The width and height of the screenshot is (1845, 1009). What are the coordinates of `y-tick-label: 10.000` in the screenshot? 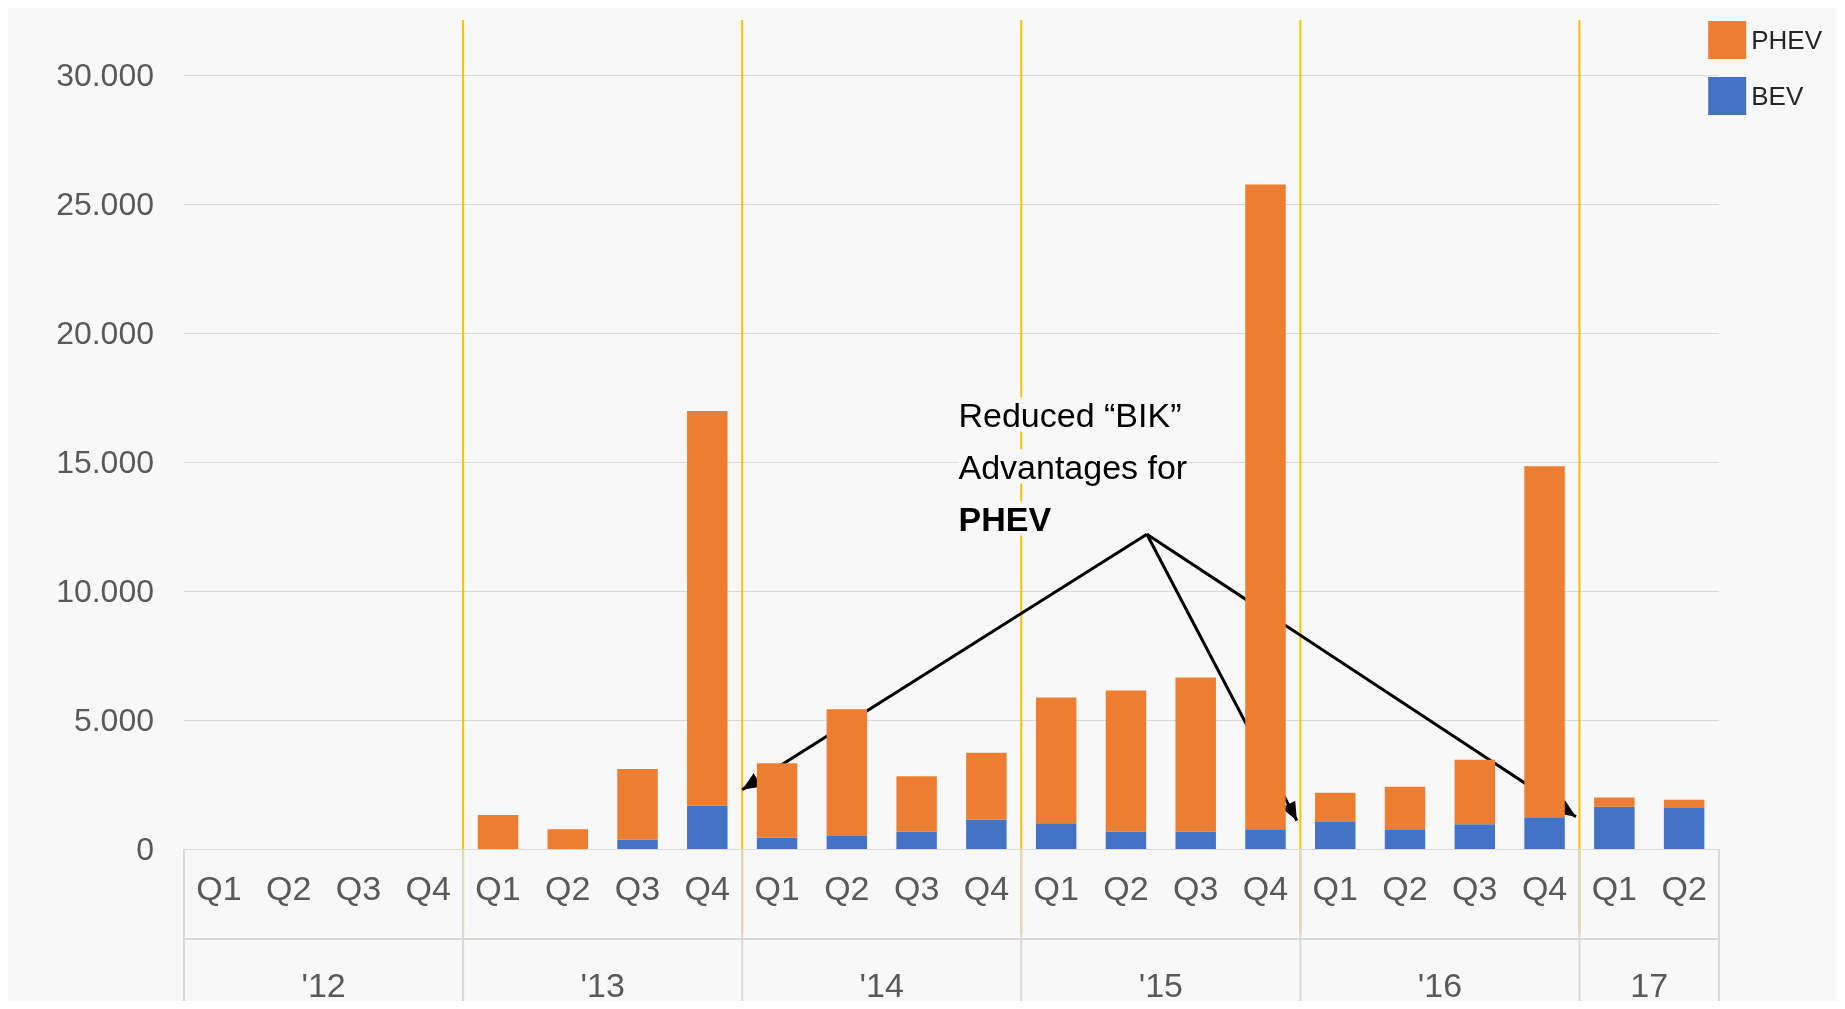 It's located at (105, 591).